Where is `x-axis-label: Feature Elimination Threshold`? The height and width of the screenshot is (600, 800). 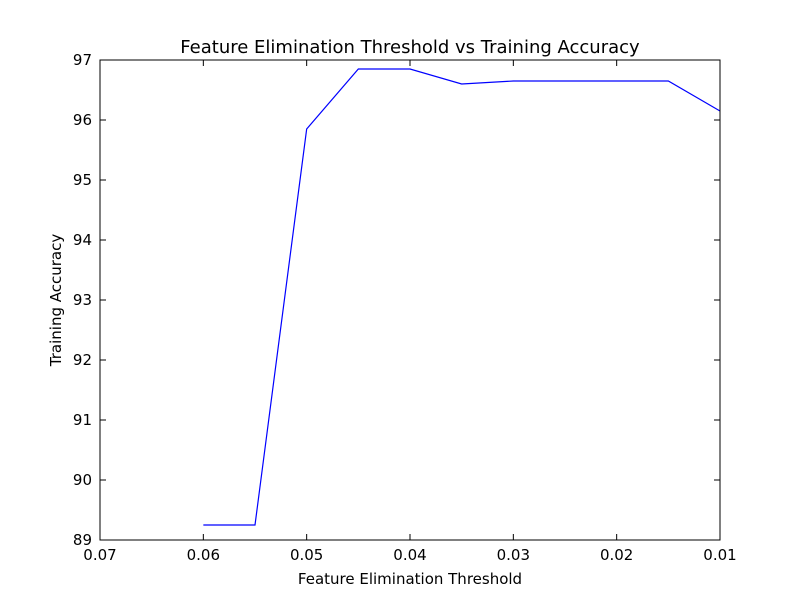 x-axis-label: Feature Elimination Threshold is located at coordinates (410, 579).